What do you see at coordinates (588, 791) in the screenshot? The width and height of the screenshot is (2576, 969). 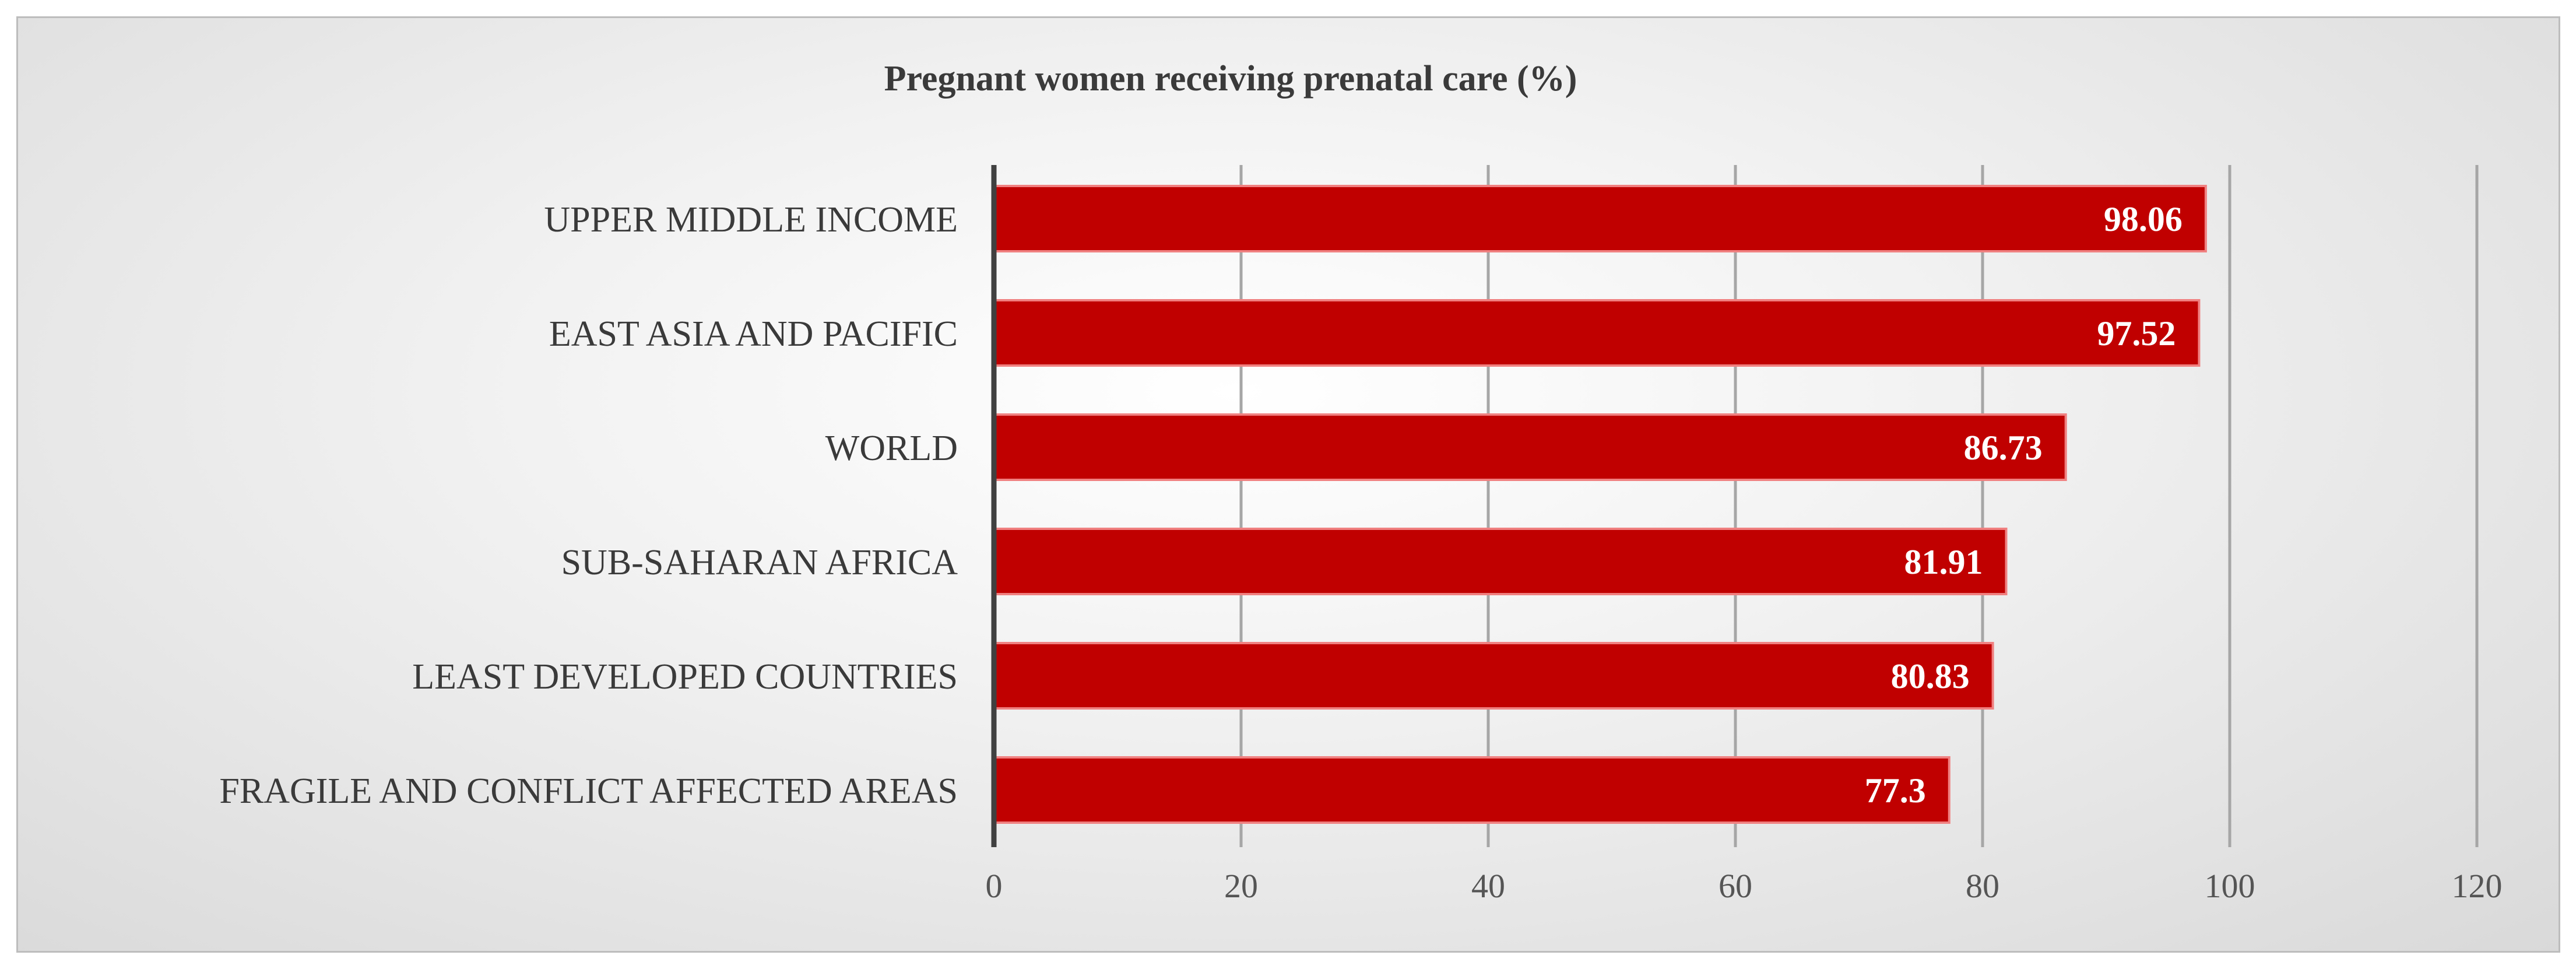 I see `category-label: FRAGILE AND CONFLICT AFFECTED AREAS` at bounding box center [588, 791].